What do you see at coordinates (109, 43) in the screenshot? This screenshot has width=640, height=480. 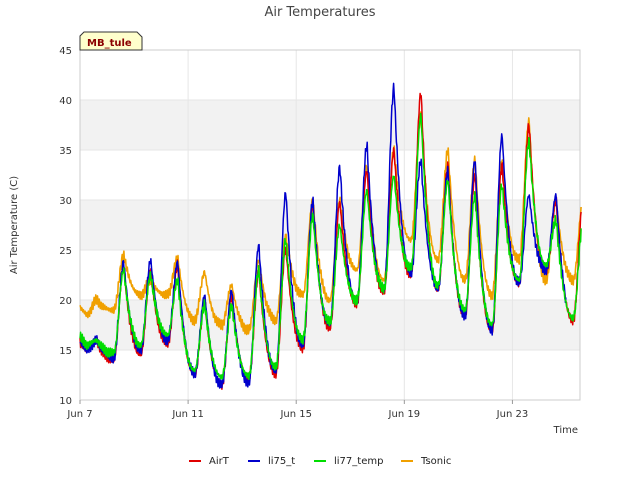 I see `station-label: MB_tule` at bounding box center [109, 43].